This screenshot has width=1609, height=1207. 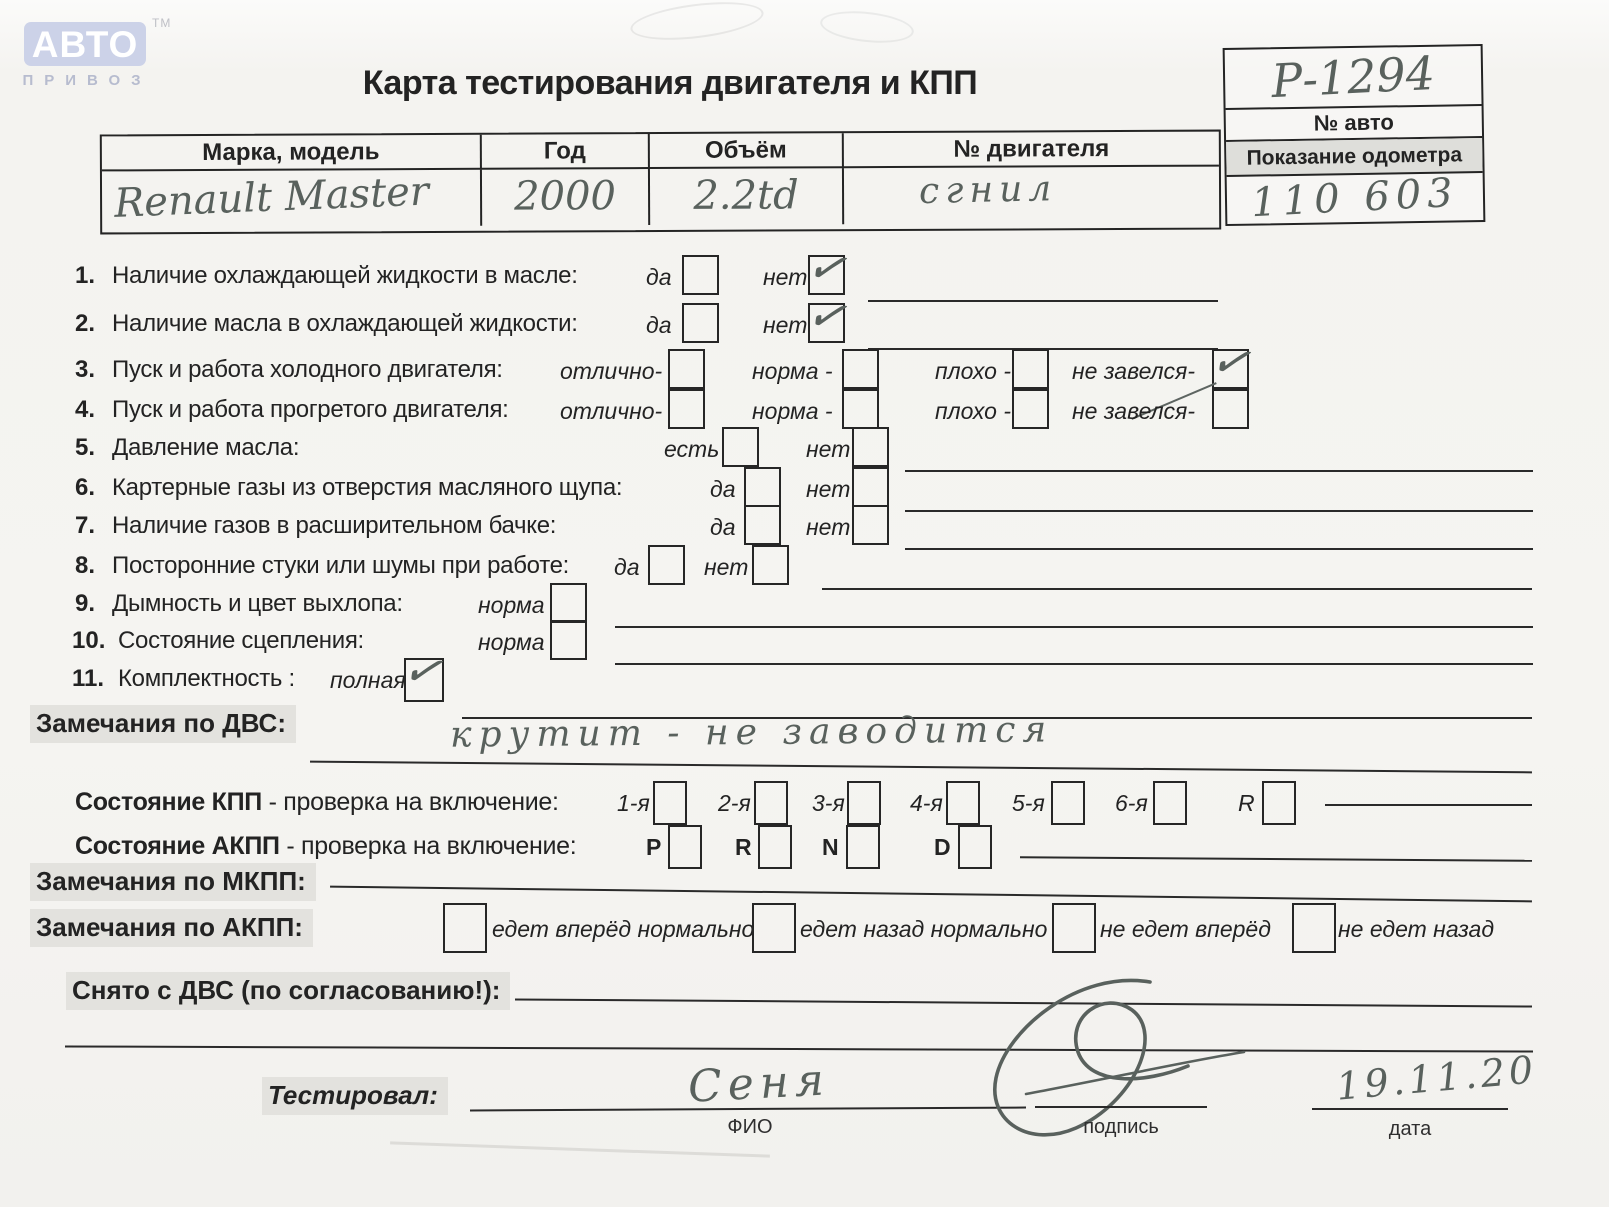 I want to click on header-engine-number: № двигателя, so click(x=1031, y=150).